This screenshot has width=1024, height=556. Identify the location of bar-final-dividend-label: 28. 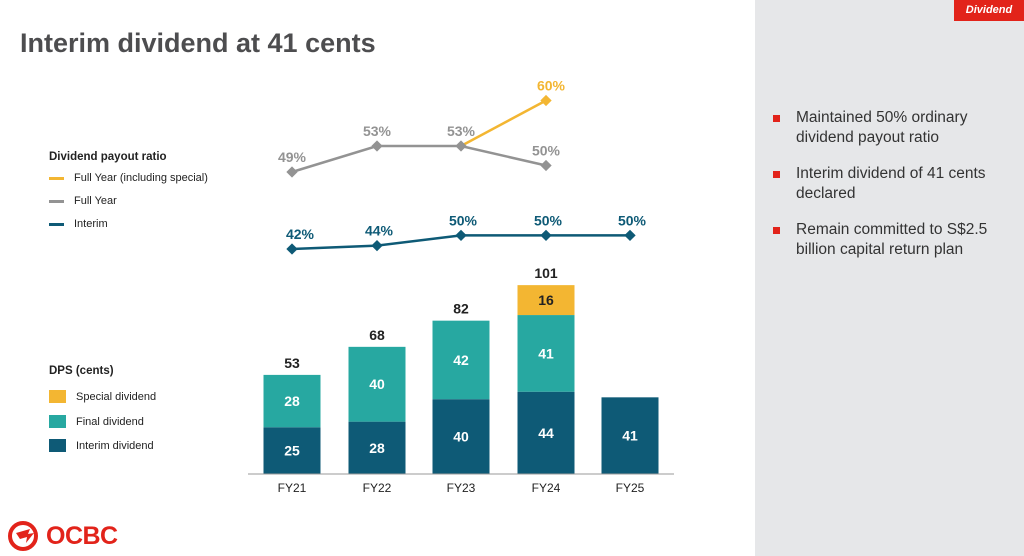
(292, 401).